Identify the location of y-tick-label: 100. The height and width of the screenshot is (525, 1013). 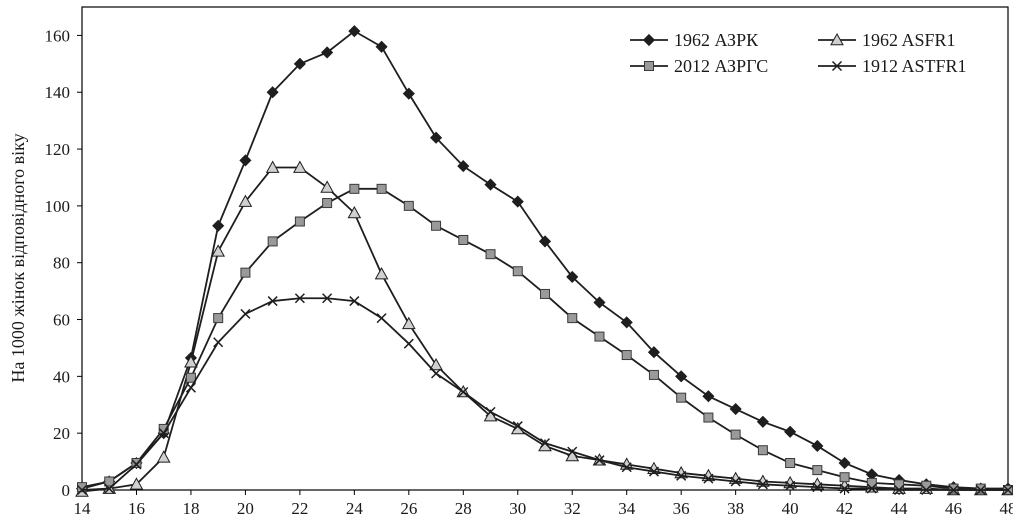
(58, 206).